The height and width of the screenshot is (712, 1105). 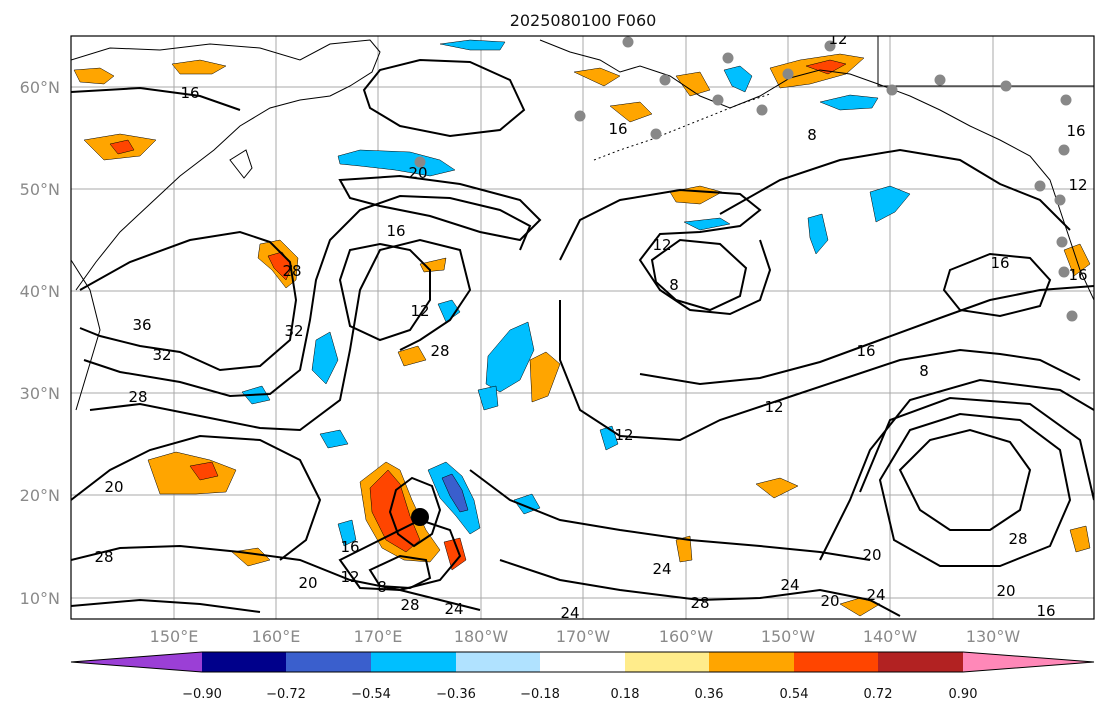 I want to click on contour-16-east, so click(x=997, y=285).